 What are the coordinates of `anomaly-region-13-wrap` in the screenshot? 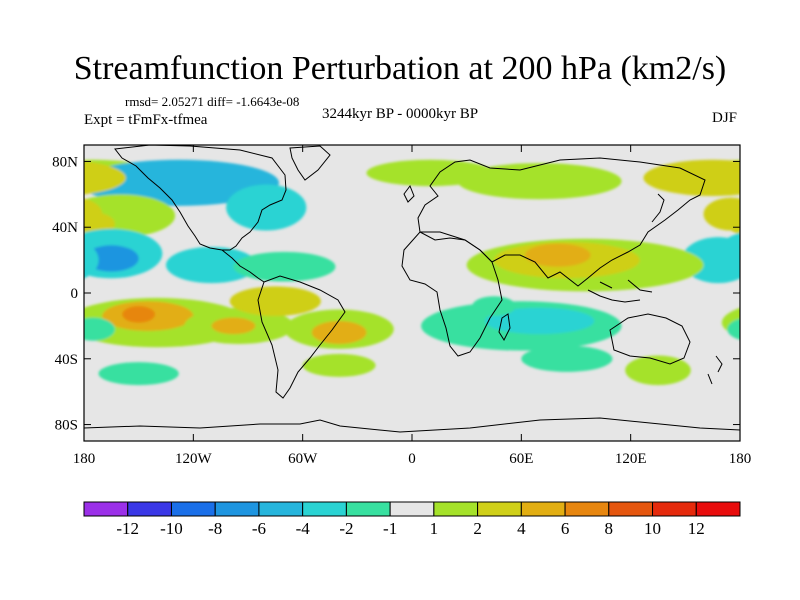 It's located at (93, 214).